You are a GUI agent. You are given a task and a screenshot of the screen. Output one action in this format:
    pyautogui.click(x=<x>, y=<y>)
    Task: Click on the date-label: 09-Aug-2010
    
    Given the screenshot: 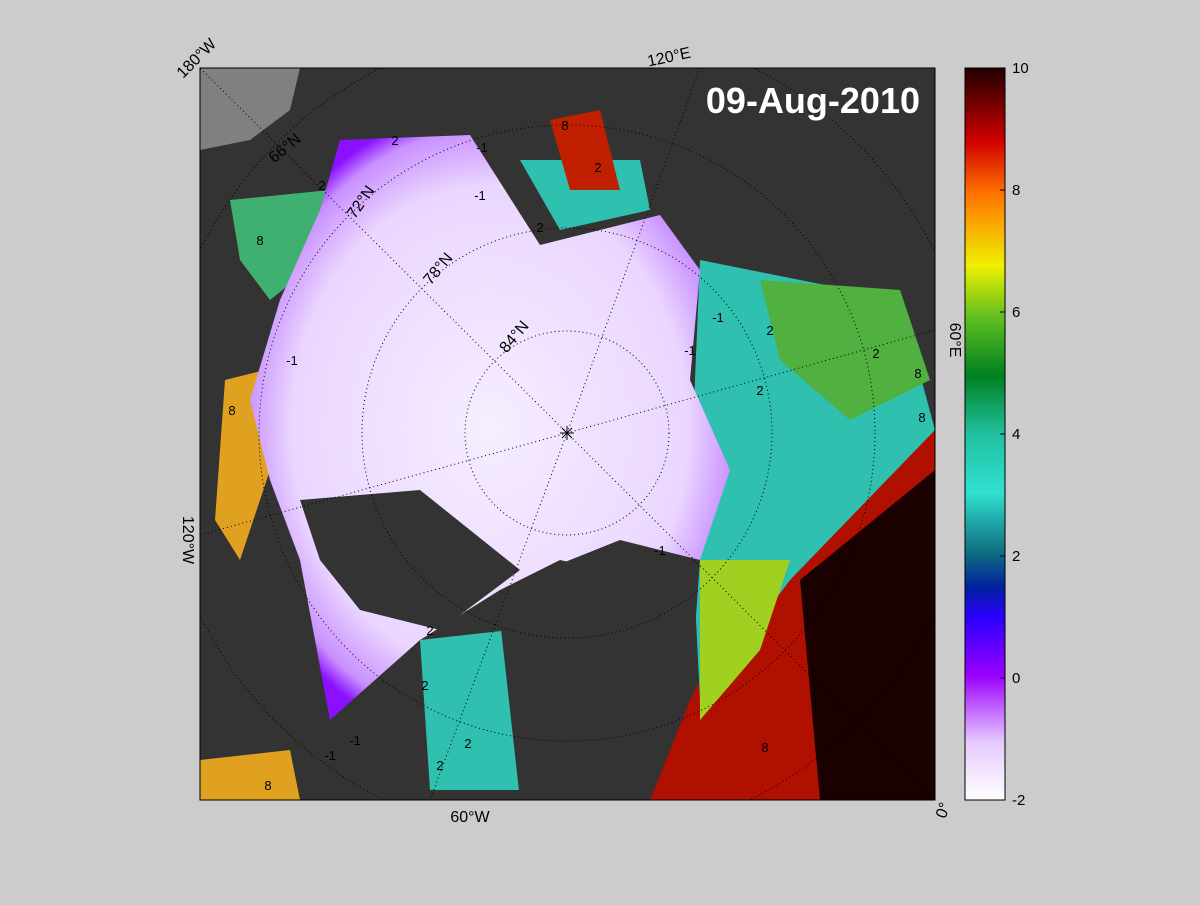 What is the action you would take?
    pyautogui.click(x=813, y=100)
    